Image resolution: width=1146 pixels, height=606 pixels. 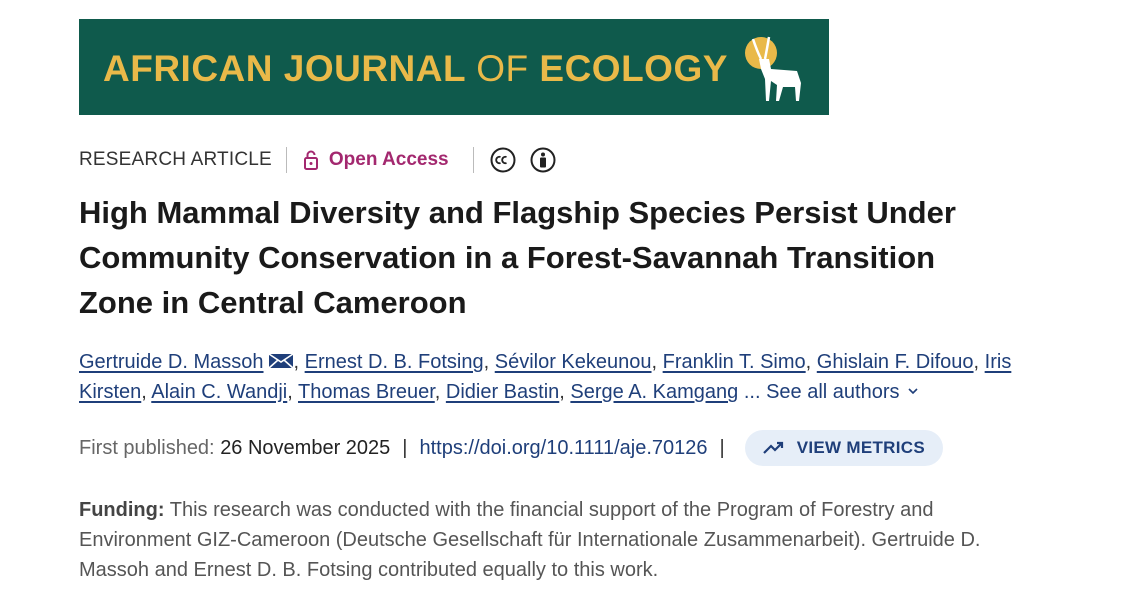 What do you see at coordinates (563, 447) in the screenshot?
I see `doi-link: https://doi.org/10.1111/aje.70126` at bounding box center [563, 447].